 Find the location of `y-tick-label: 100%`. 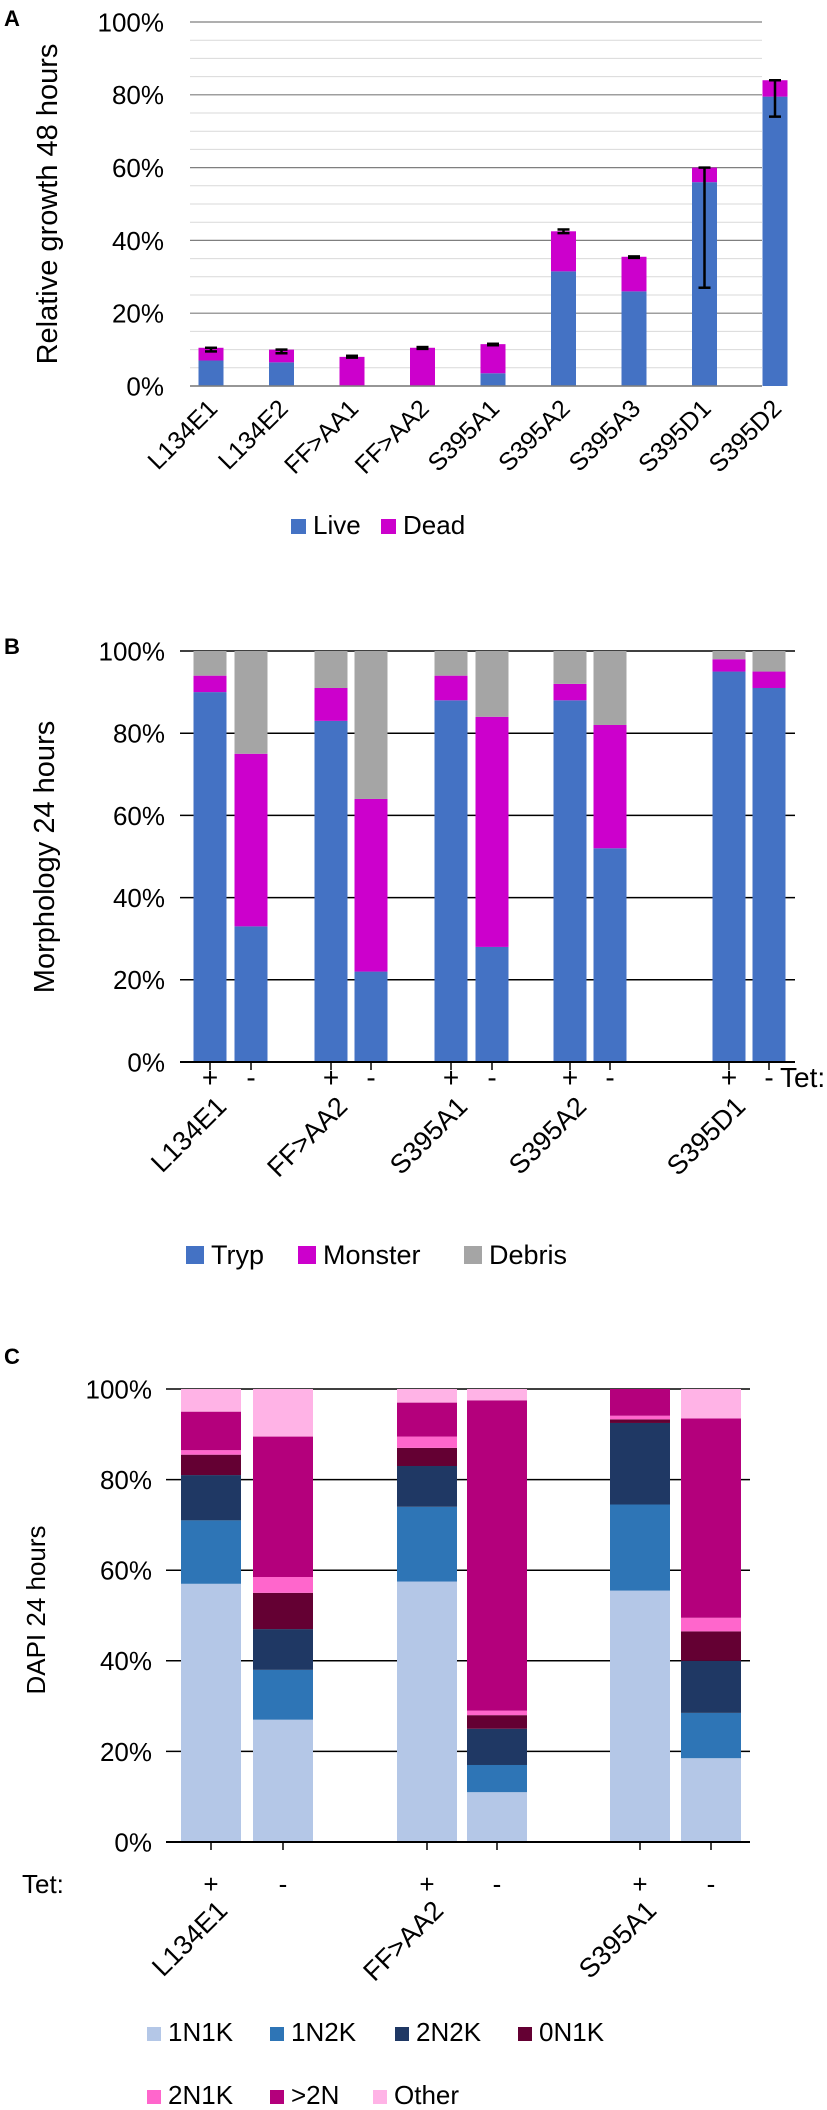

y-tick-label: 100% is located at coordinates (132, 651).